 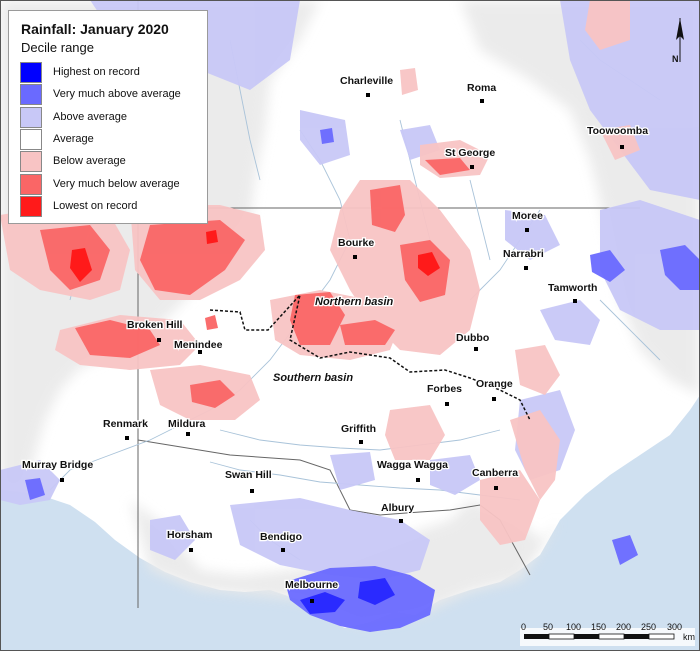 I want to click on legend-label-above: Above average, so click(x=90, y=117).